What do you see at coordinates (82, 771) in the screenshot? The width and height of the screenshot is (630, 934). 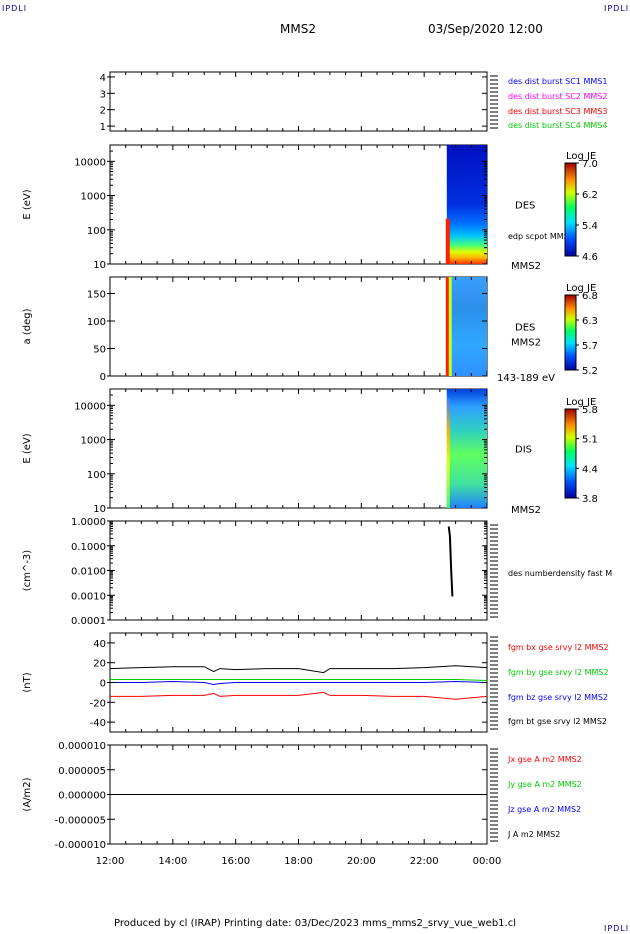 I see `y-tick-label-current-density-3: 0.000005` at bounding box center [82, 771].